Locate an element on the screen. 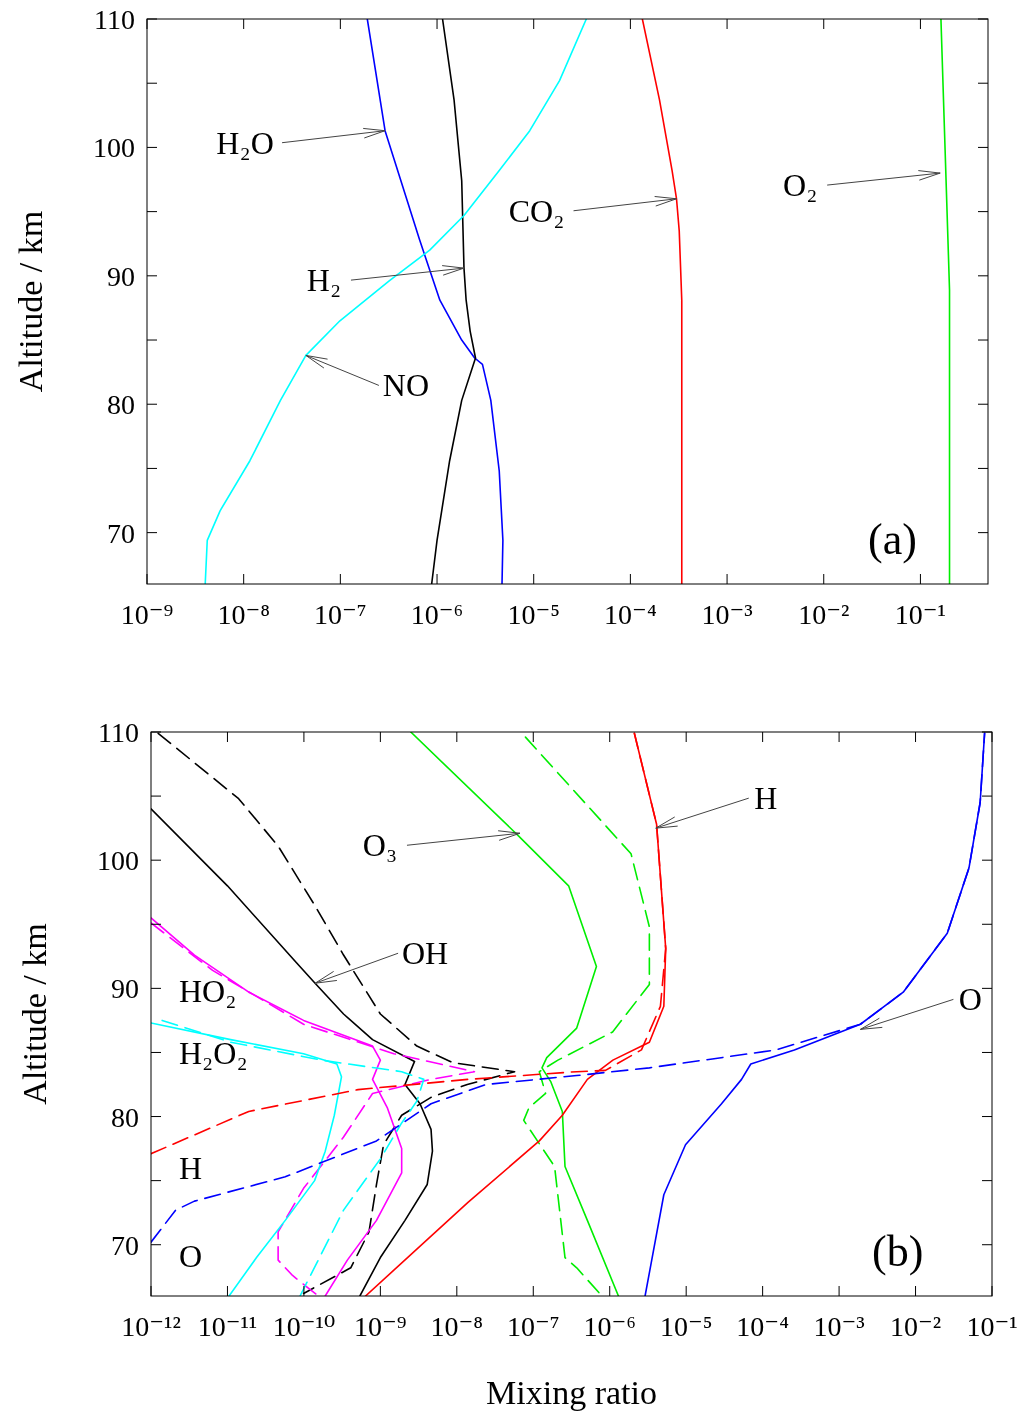 The width and height of the screenshot is (1021, 1420). annotation: (b) is located at coordinates (898, 1251).